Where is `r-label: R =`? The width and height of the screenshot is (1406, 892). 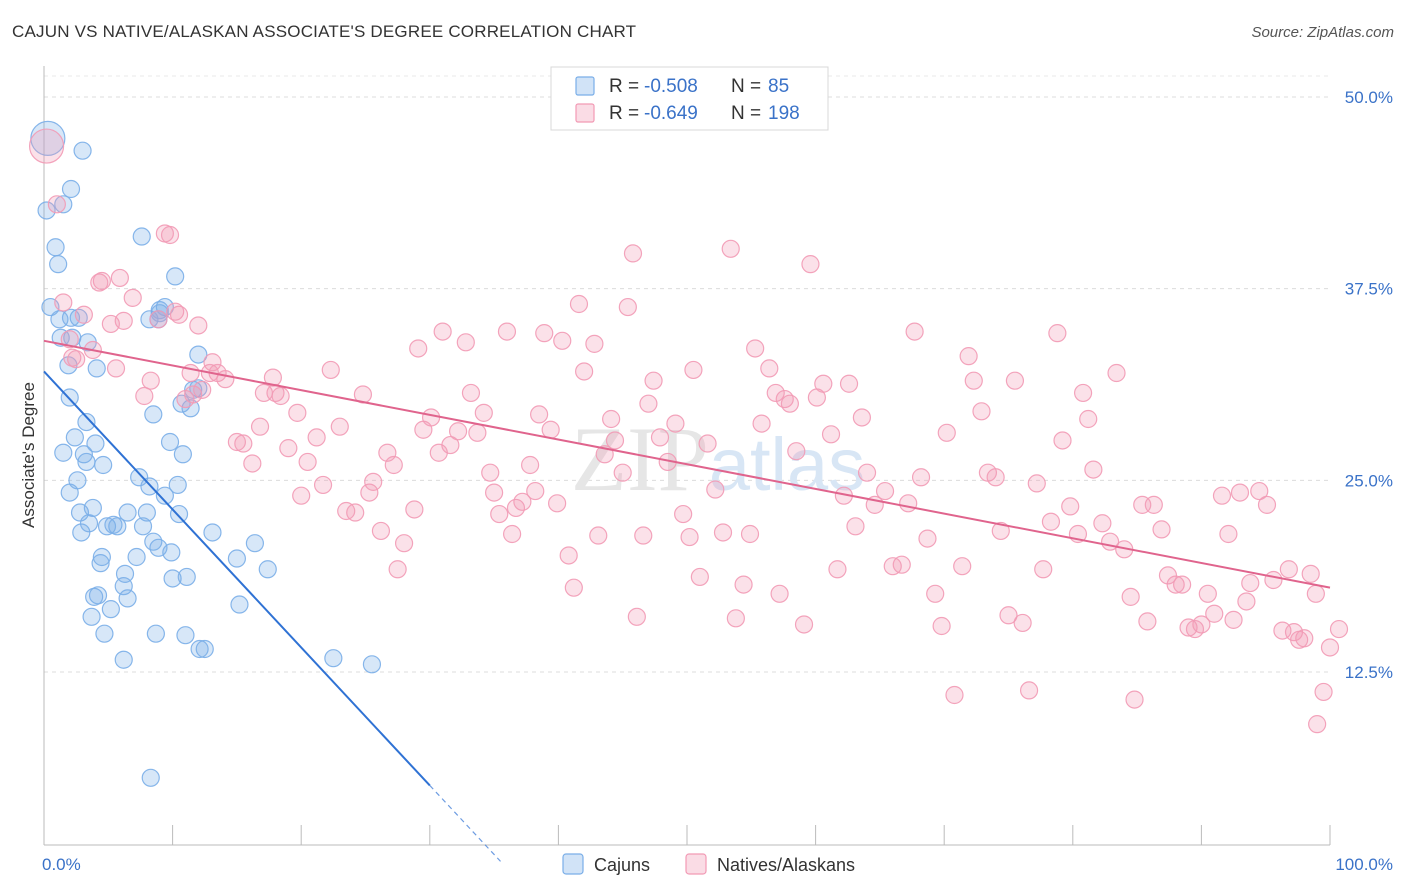 r-label: R = is located at coordinates (624, 113).